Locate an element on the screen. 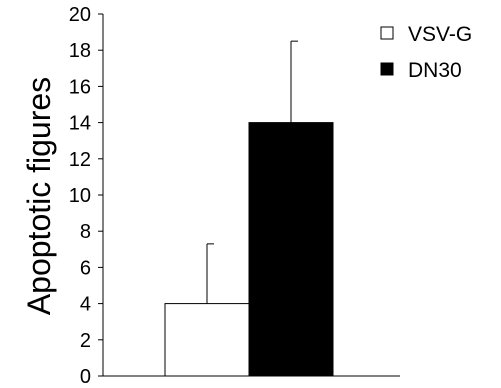 The image size is (501, 388). y-tick-label: 16 is located at coordinates (80, 87).